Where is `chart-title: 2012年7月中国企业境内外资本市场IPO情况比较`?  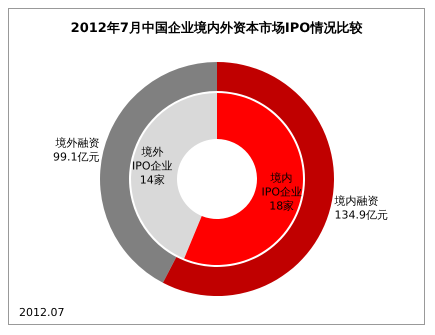 chart-title: 2012年7月中国企业境内外资本市场IPO情况比较 is located at coordinates (217, 28).